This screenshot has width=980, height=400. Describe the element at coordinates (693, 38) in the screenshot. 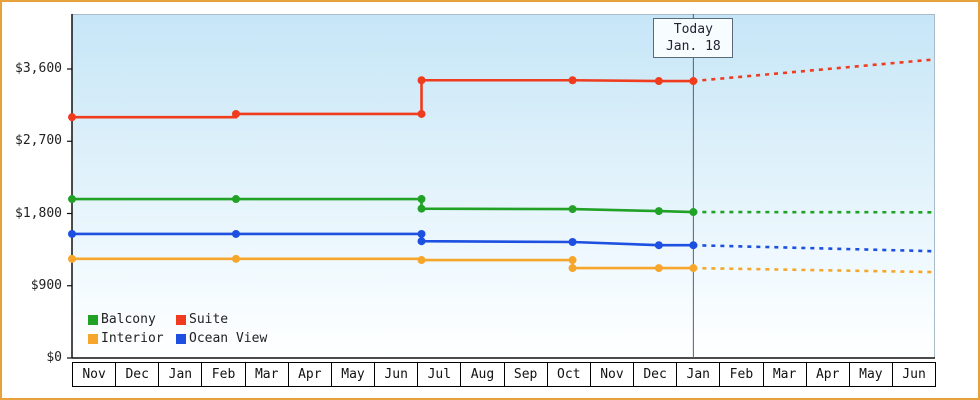

I see `today-marker-label: Today Jan. 18` at that location.